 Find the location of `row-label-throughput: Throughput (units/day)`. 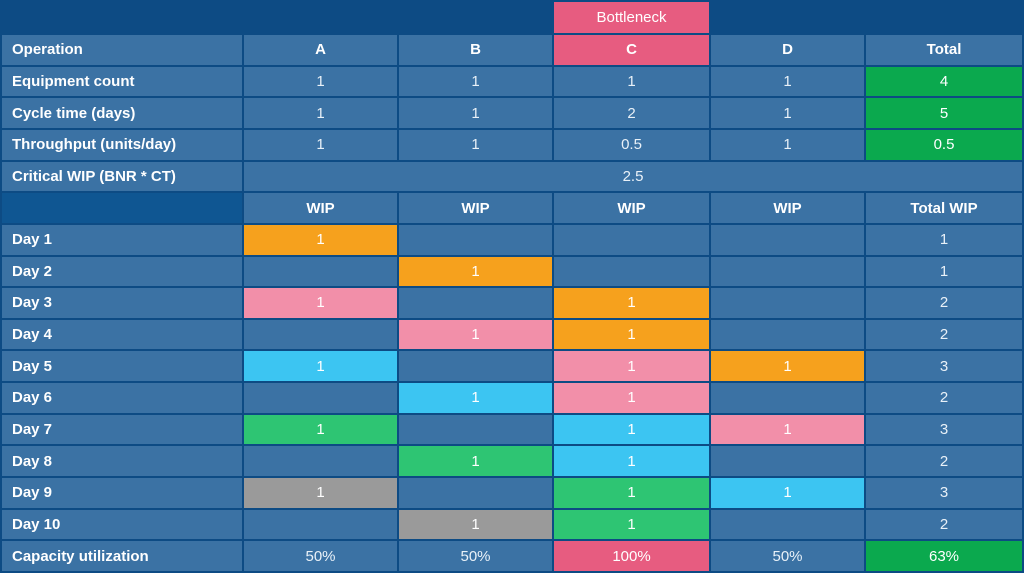

row-label-throughput: Throughput (units/day) is located at coordinates (122, 144).